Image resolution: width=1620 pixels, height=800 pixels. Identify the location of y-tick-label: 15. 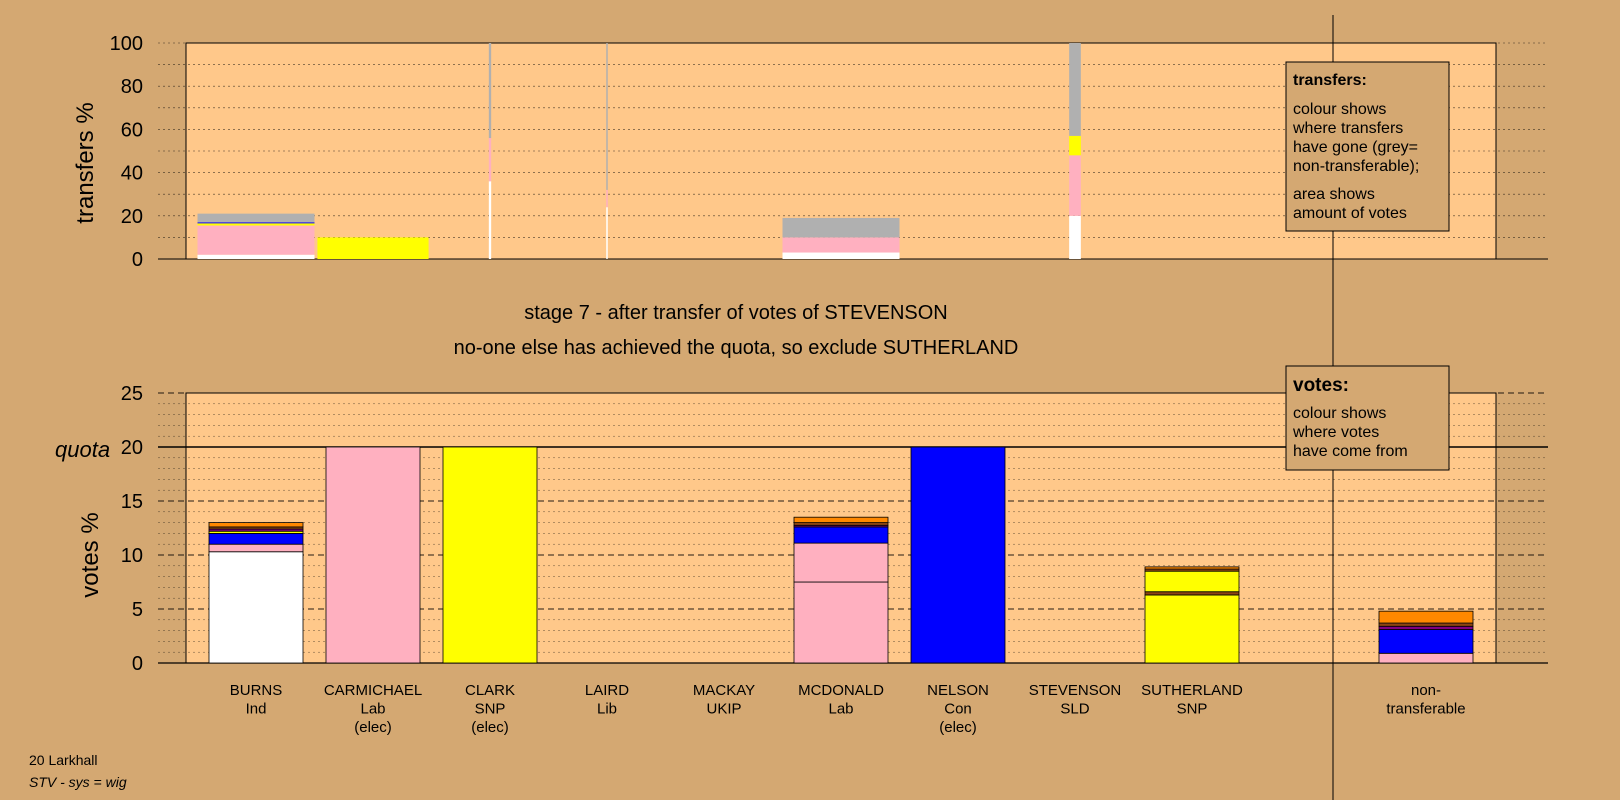
(132, 502).